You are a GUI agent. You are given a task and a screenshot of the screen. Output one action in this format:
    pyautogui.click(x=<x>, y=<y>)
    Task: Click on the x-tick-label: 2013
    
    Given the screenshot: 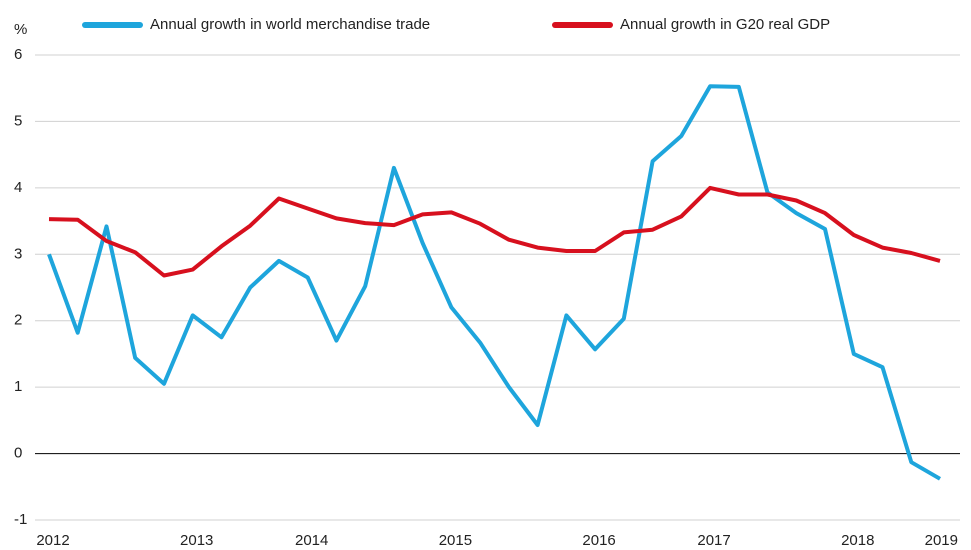 What is the action you would take?
    pyautogui.click(x=196, y=540)
    